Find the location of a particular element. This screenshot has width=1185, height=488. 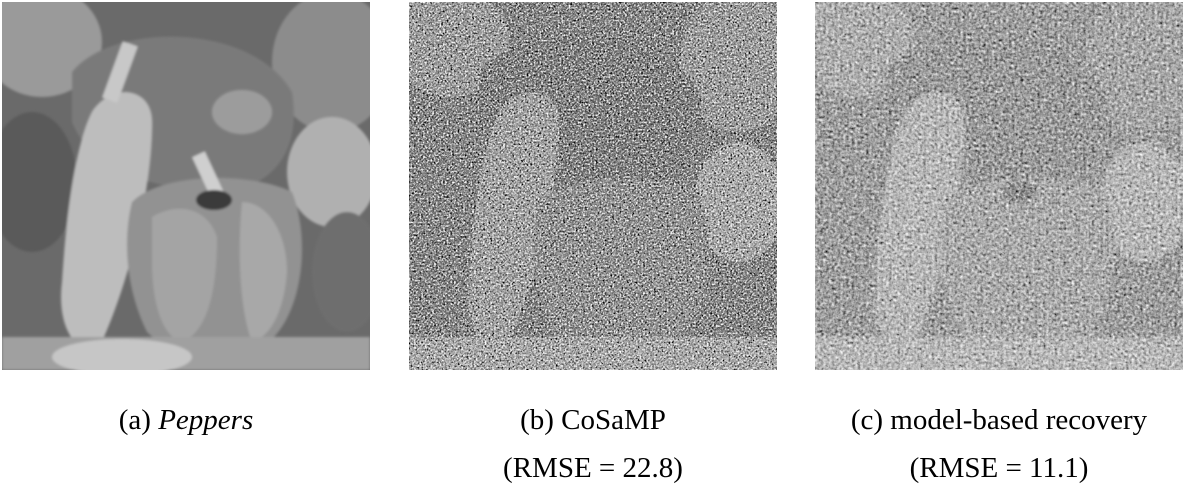

caption-prefix: (c) is located at coordinates (867, 420).